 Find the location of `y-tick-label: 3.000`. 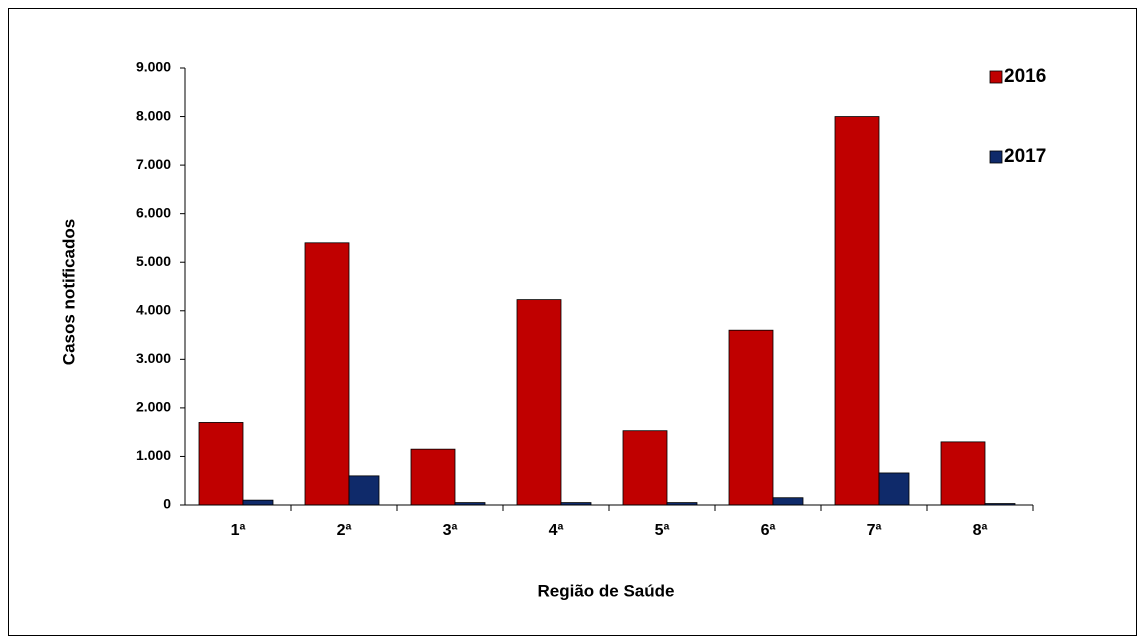

y-tick-label: 3.000 is located at coordinates (153, 358).